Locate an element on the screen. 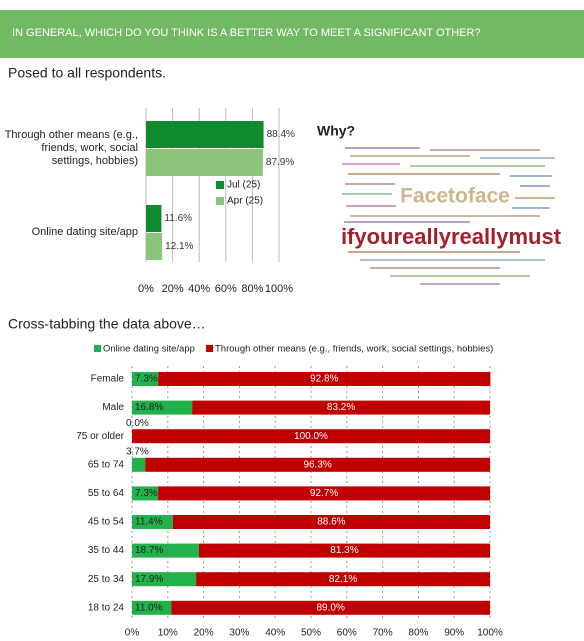 This screenshot has height=641, width=584. data-label: 96.3% is located at coordinates (317, 464).